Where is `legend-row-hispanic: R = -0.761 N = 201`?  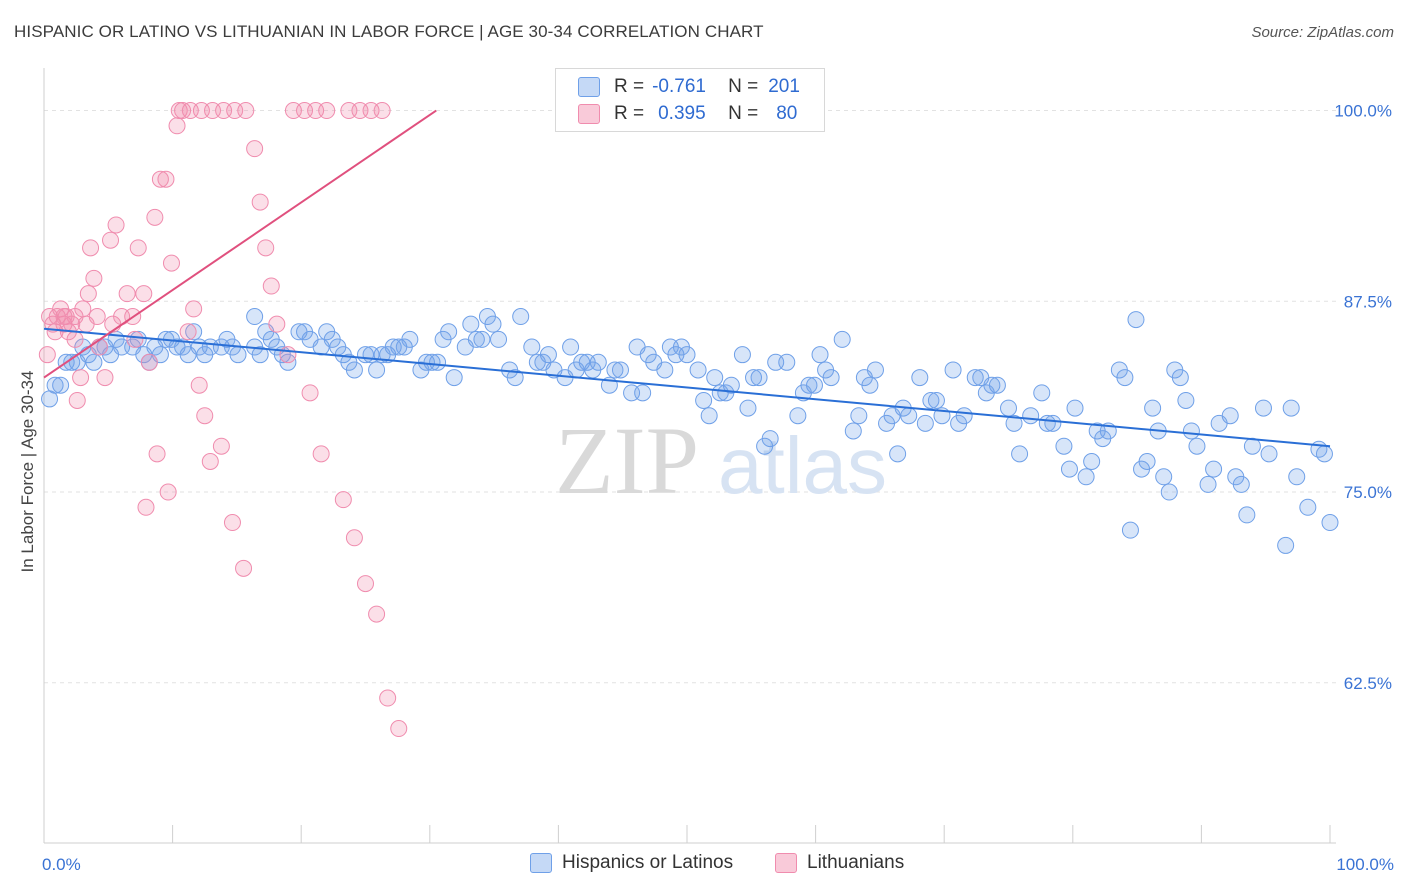
legend-row-hispanic: R = -0.761 N = 201 is located at coordinates (689, 87).